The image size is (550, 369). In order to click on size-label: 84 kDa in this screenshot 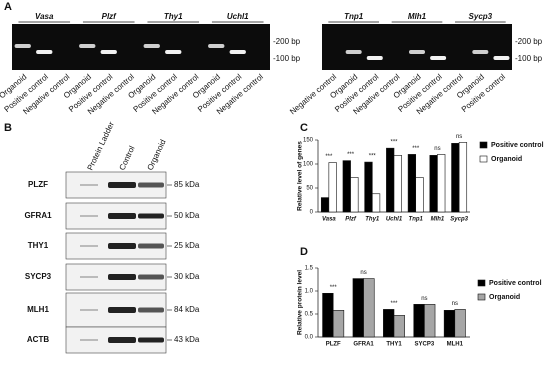, I will do `click(187, 309)`.